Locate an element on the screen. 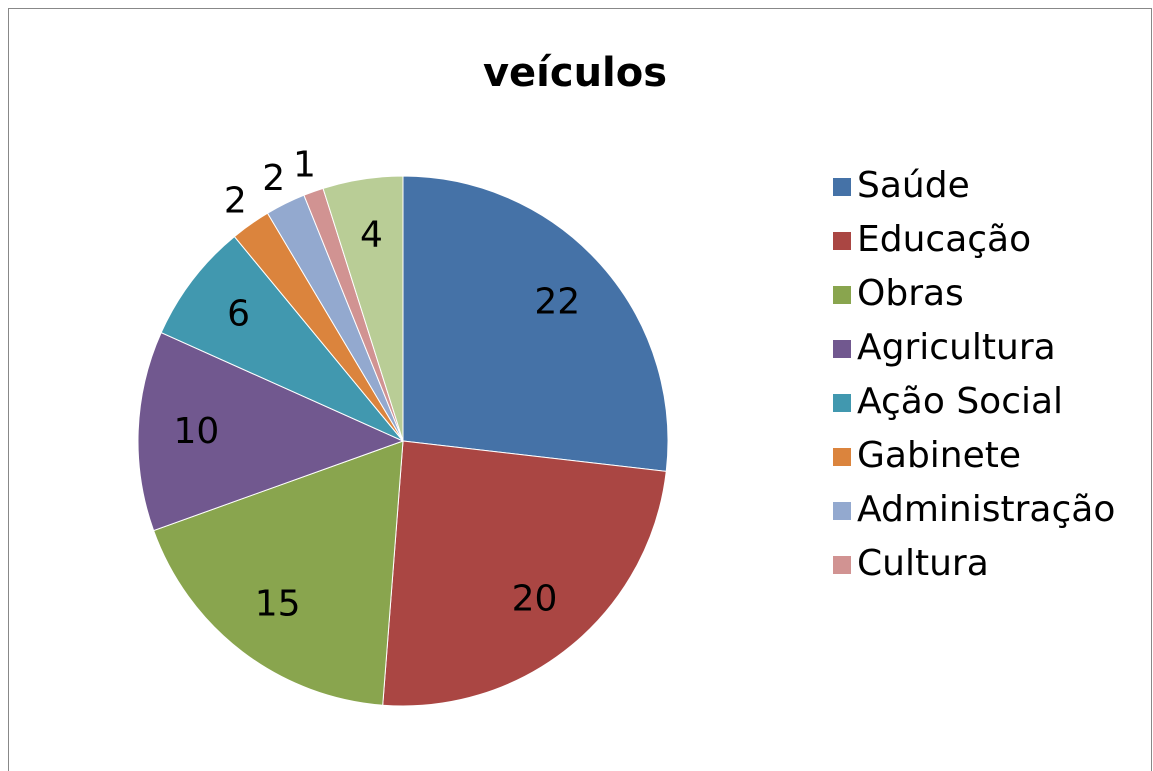 The width and height of the screenshot is (1153, 771). legend-label: Cultura is located at coordinates (923, 563).